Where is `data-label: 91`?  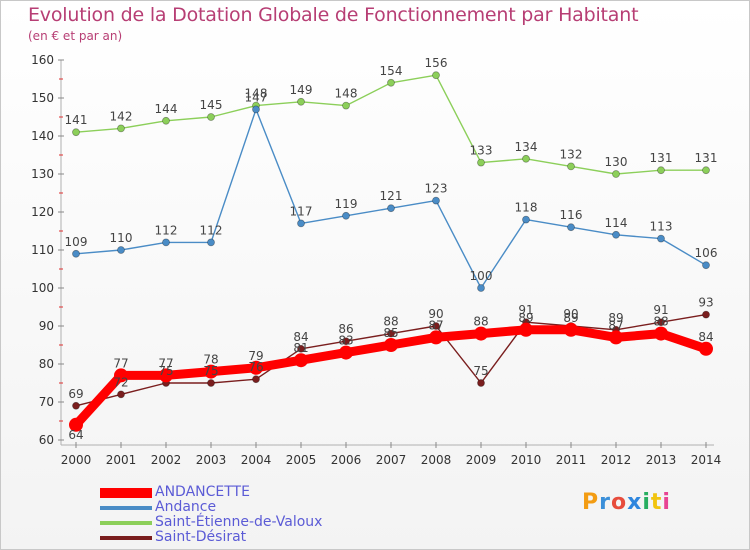 data-label: 91 is located at coordinates (525, 310).